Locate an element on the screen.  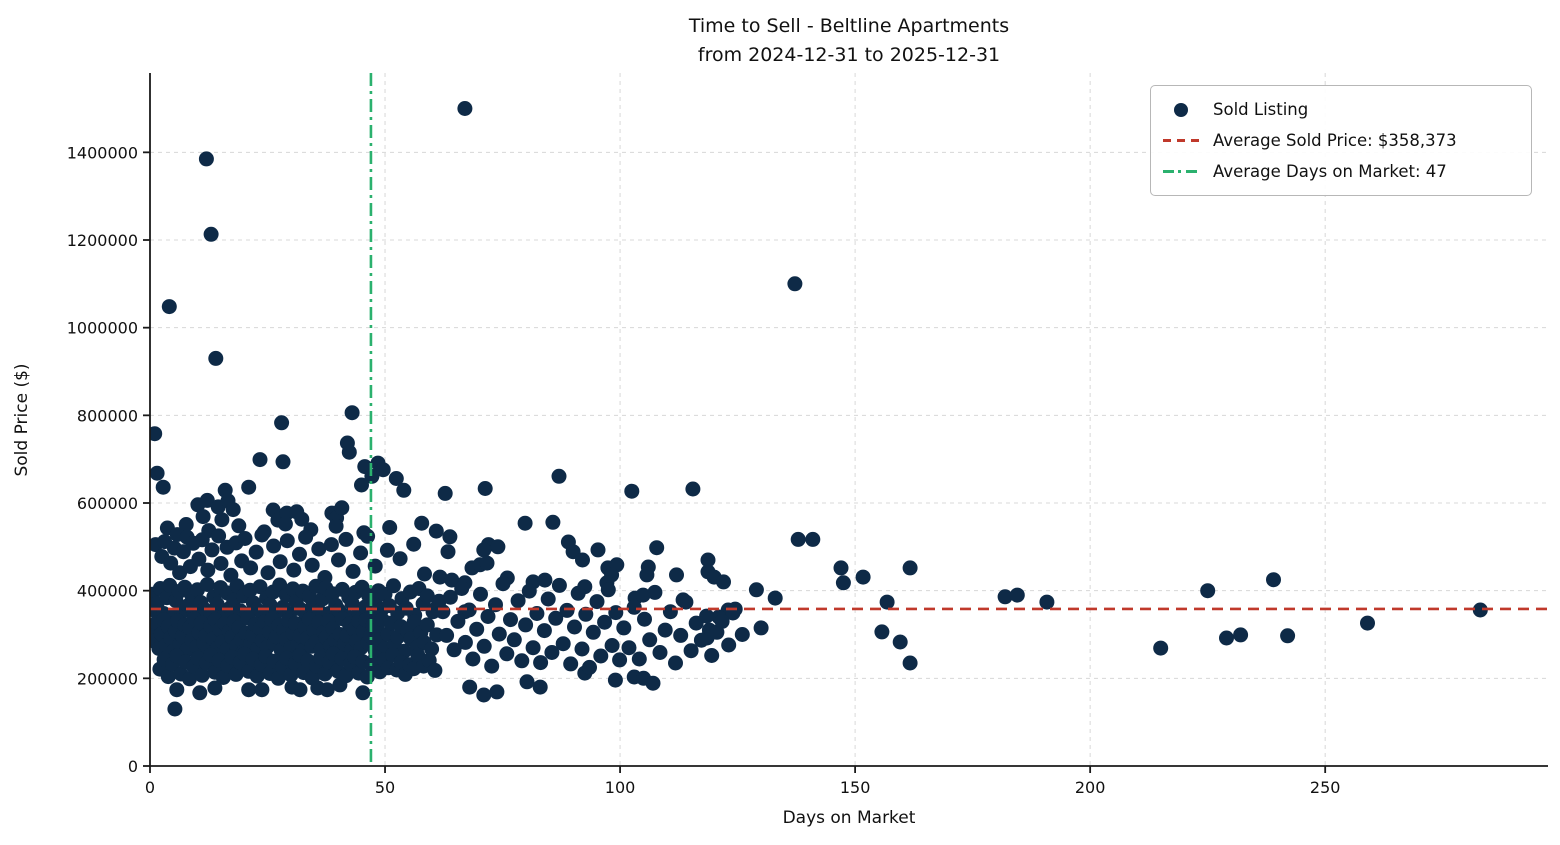
y-tick-label: 600000 is located at coordinates (107, 503).